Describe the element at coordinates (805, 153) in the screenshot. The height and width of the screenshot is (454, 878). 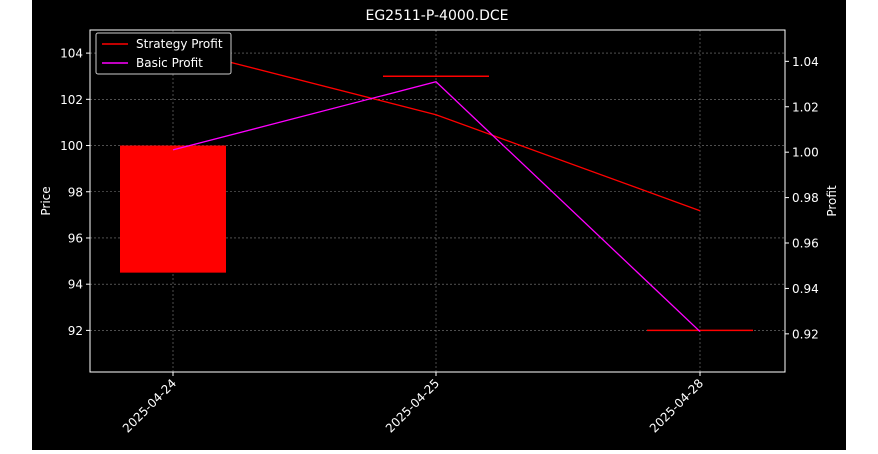
I see `y2-tick-label: 1.00` at that location.